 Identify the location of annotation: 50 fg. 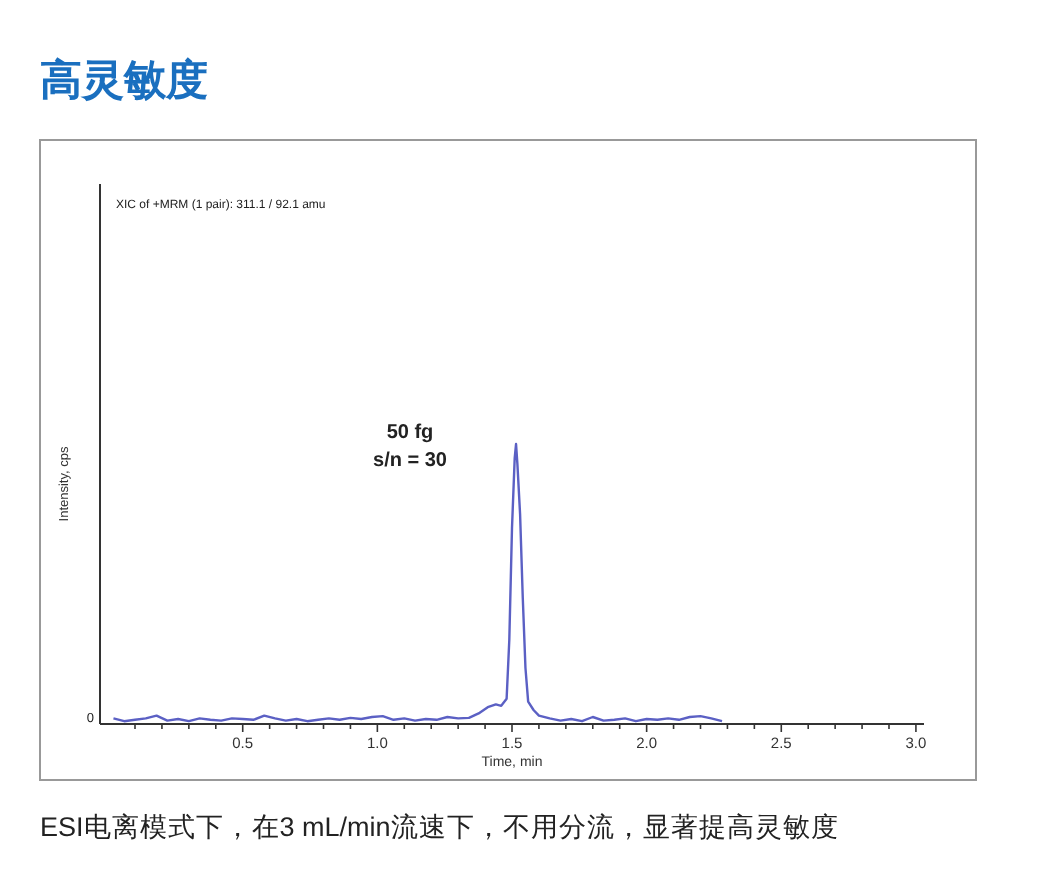
(410, 433).